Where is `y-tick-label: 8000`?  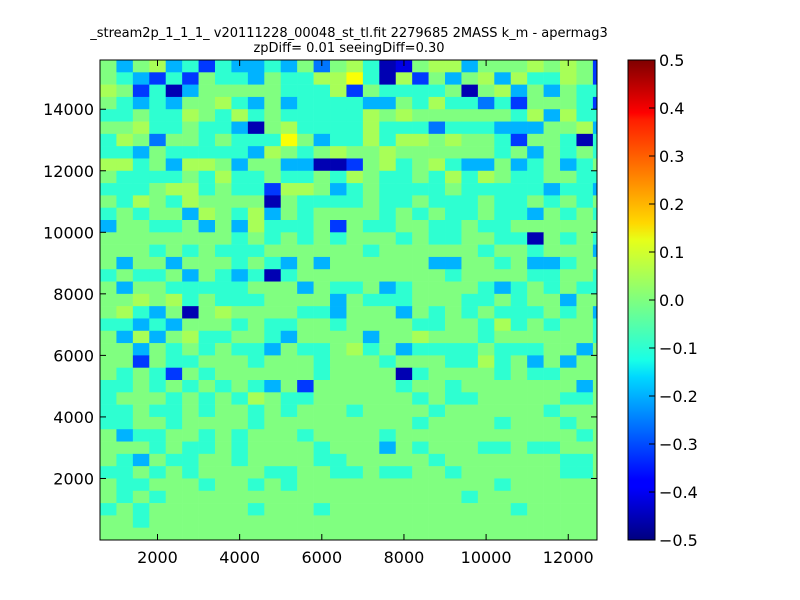 y-tick-label: 8000 is located at coordinates (73, 294).